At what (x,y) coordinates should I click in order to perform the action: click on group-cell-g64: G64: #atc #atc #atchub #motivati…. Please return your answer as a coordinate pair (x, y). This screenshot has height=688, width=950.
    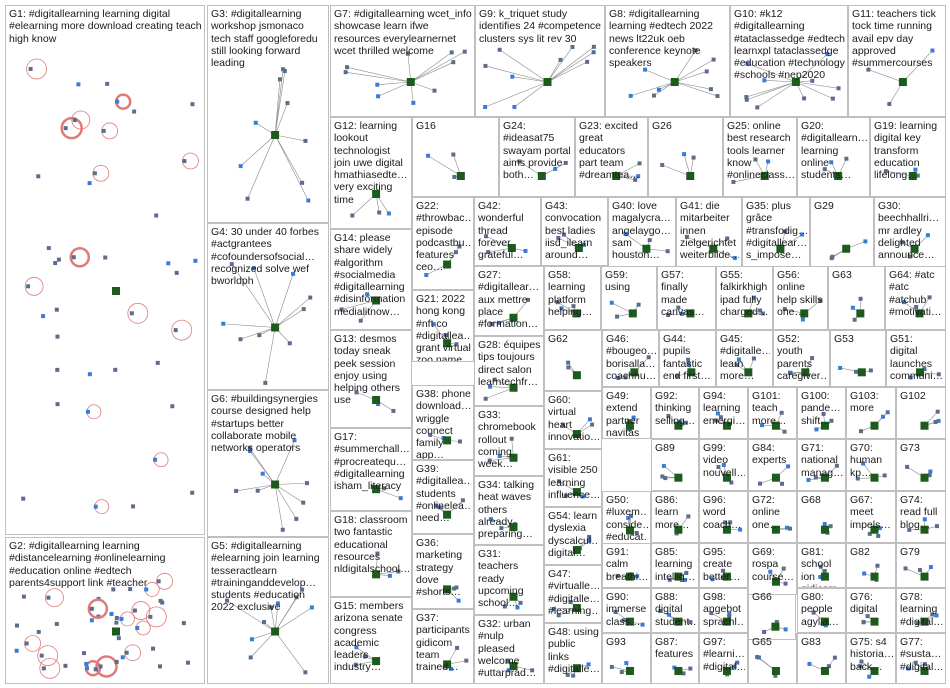
    Looking at the image, I should click on (915, 298).